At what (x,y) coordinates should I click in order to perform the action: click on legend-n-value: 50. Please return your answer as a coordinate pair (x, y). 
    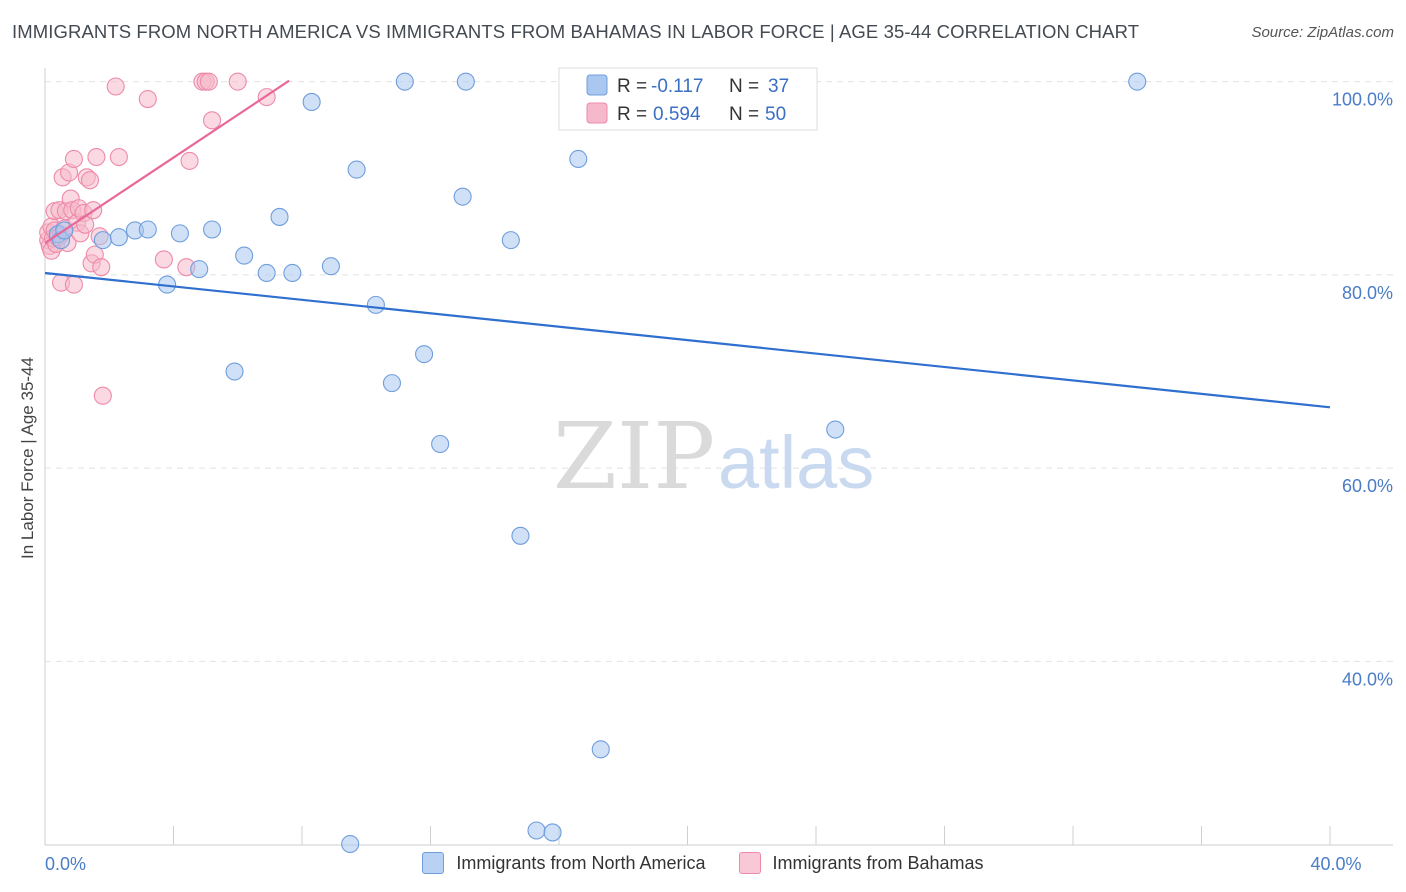
    Looking at the image, I should click on (775, 114).